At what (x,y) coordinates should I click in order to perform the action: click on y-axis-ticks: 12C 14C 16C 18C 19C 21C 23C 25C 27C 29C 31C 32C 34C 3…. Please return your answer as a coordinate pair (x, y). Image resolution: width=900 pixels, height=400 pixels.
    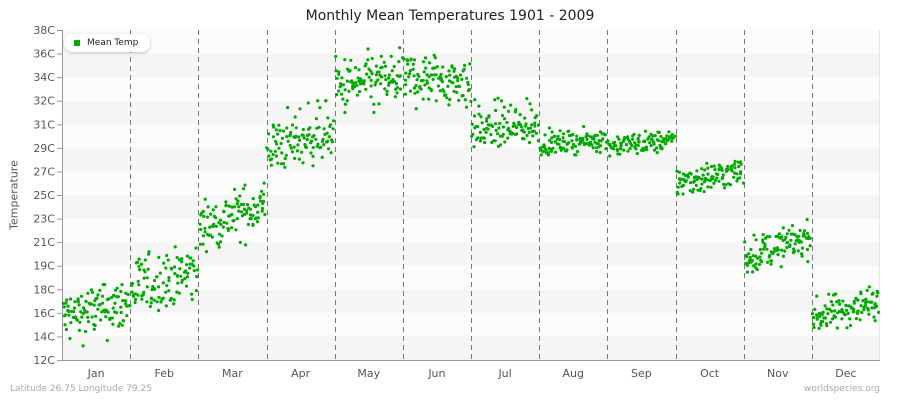
    Looking at the image, I should click on (47, 195).